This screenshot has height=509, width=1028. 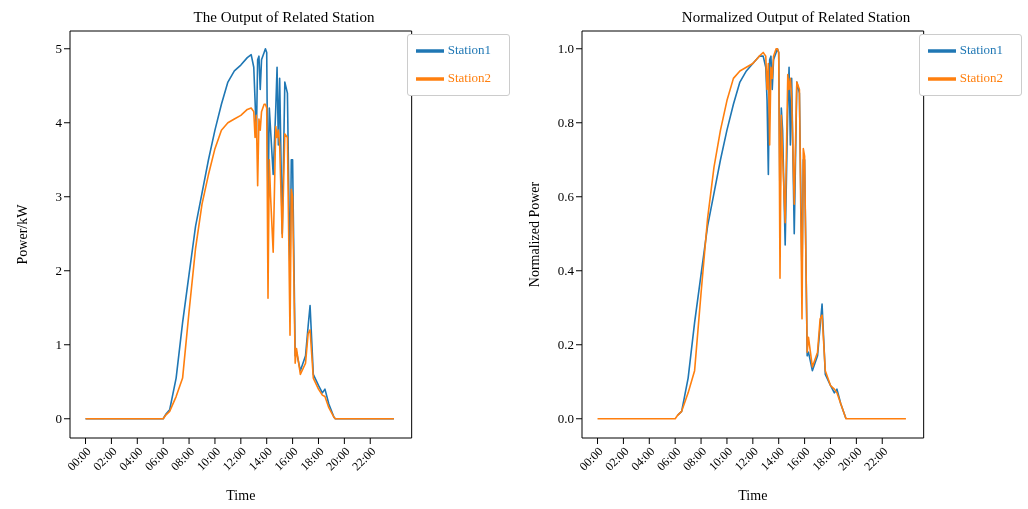 I want to click on y-tick-label: 1.0, so click(x=565, y=49).